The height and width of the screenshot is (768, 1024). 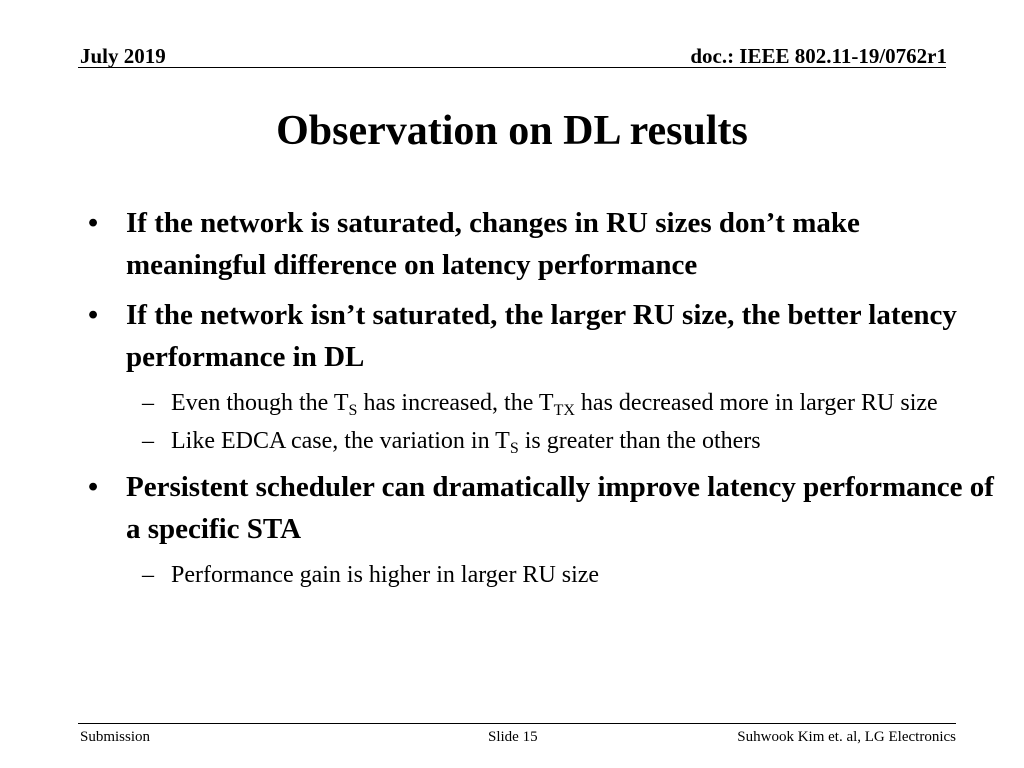 What do you see at coordinates (846, 737) in the screenshot?
I see `footer-authors: Suhwook Kim et. al, LG Electronics` at bounding box center [846, 737].